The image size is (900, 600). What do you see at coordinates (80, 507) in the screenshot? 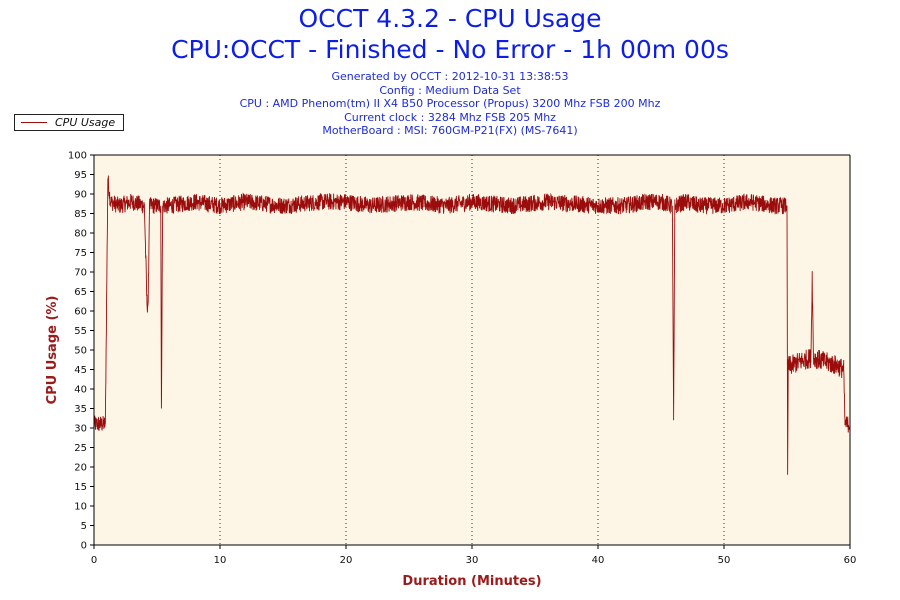
I see `y-tick-label: 10` at bounding box center [80, 507].